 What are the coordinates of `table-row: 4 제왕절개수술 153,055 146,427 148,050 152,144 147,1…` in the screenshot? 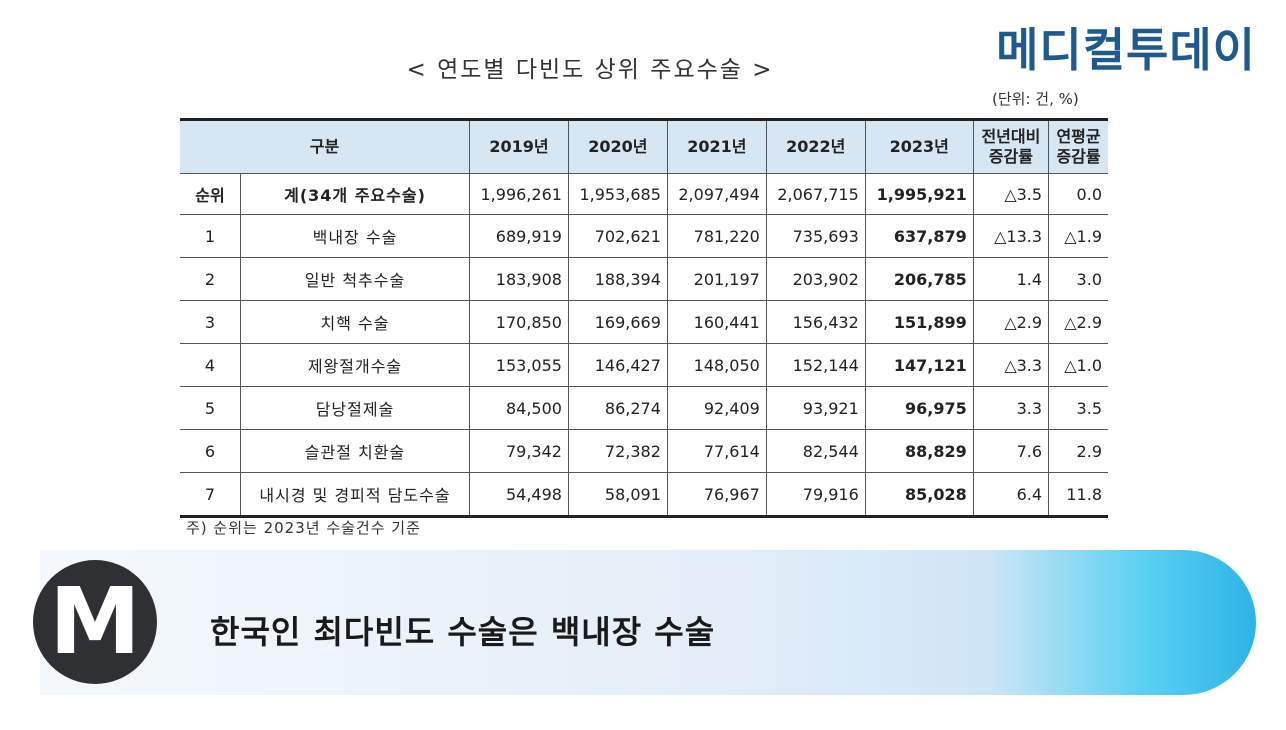 It's located at (644, 365).